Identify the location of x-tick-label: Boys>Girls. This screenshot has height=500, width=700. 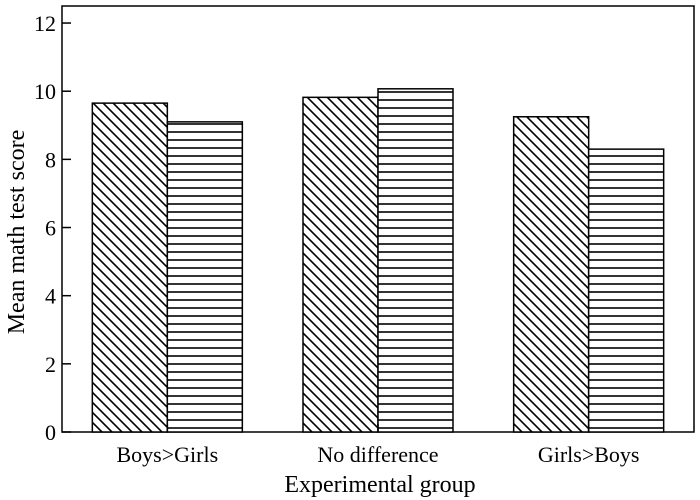
(168, 454).